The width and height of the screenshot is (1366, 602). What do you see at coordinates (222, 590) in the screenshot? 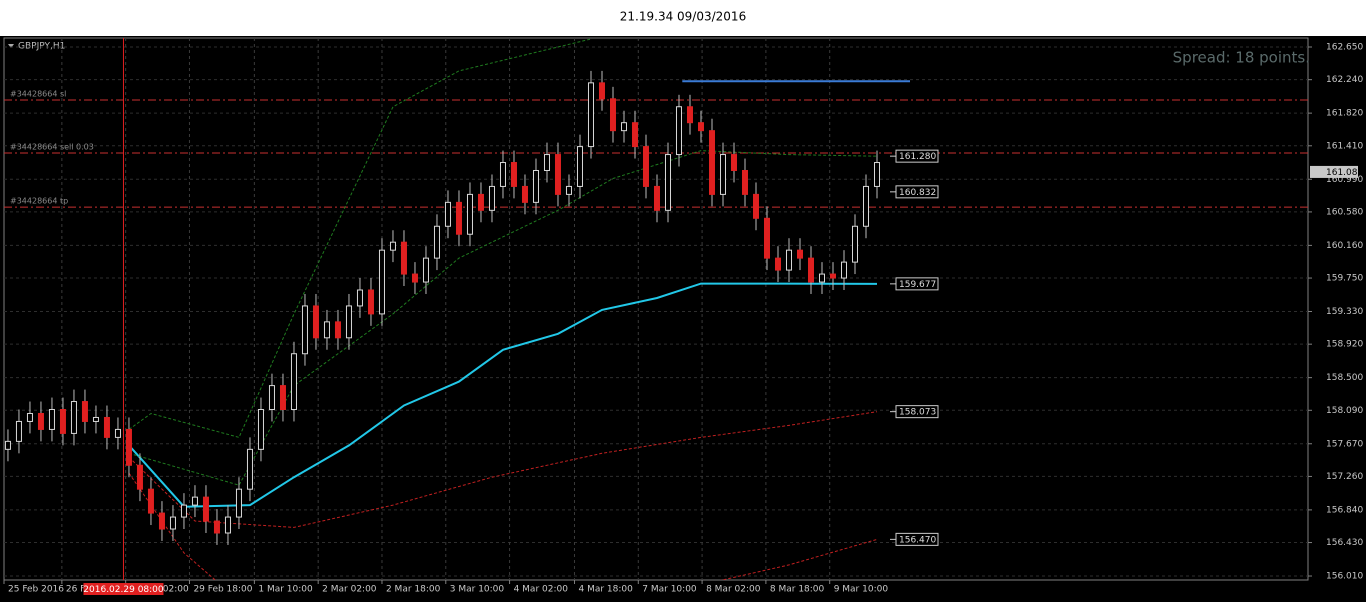
I see `x-tick-label: 29 Feb 18:00` at bounding box center [222, 590].